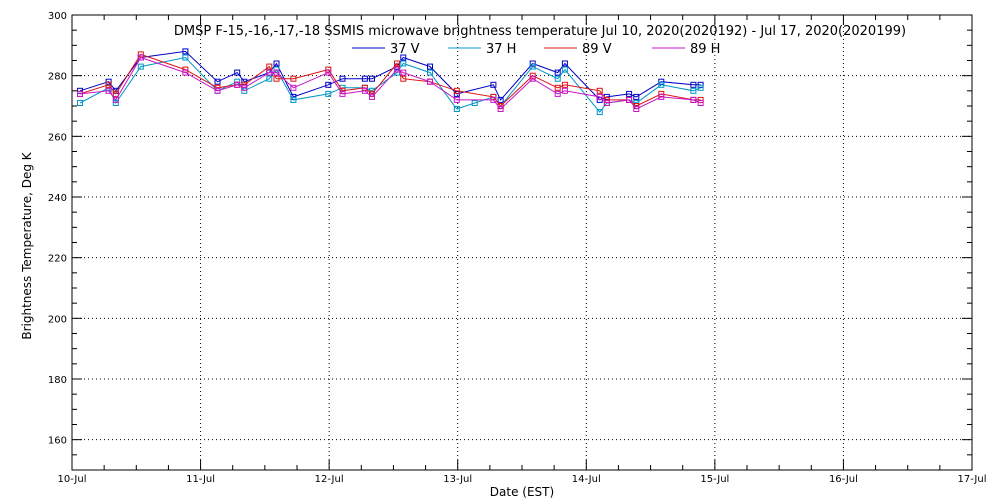 The width and height of the screenshot is (1000, 500). Describe the element at coordinates (57, 259) in the screenshot. I see `y-tick-label: 220` at that location.